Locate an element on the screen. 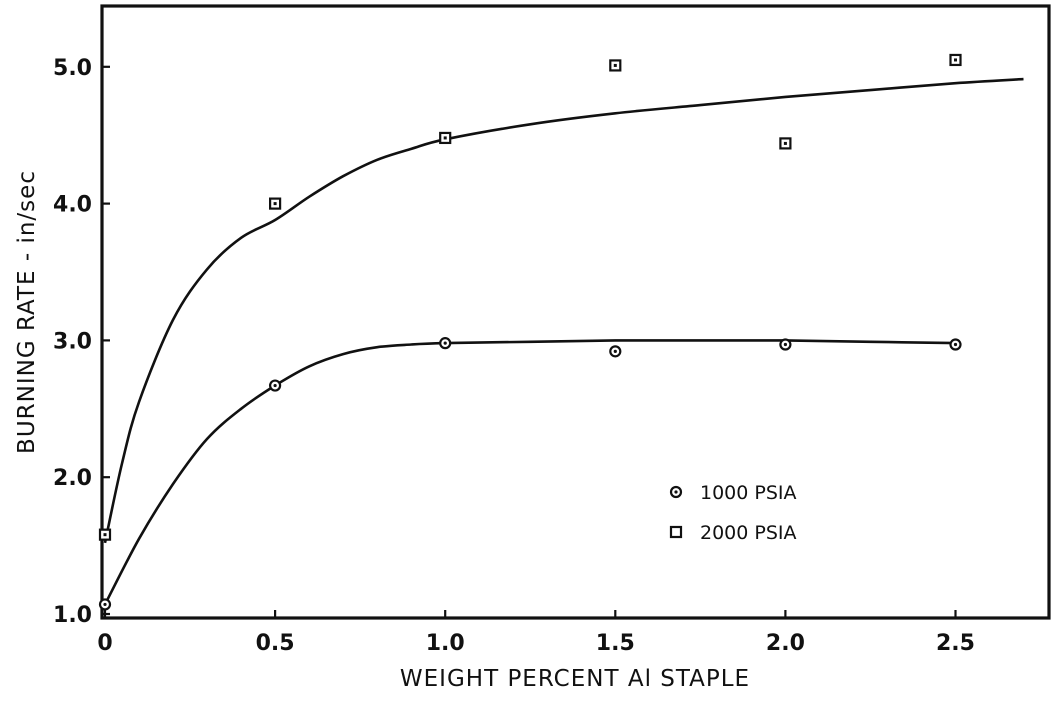 This screenshot has height=702, width=1061. x-tick-label: 1.0 is located at coordinates (445, 643).